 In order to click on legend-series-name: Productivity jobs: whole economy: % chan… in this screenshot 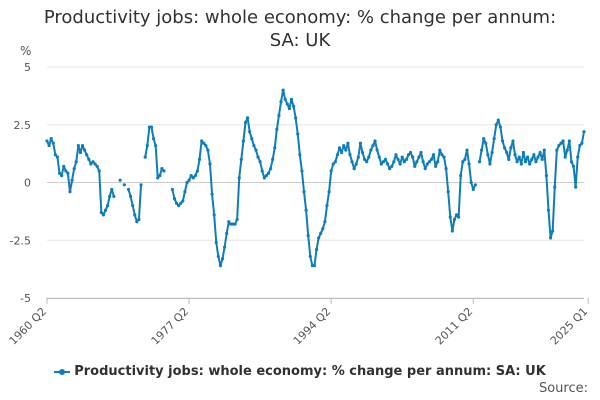, I will do `click(310, 371)`.